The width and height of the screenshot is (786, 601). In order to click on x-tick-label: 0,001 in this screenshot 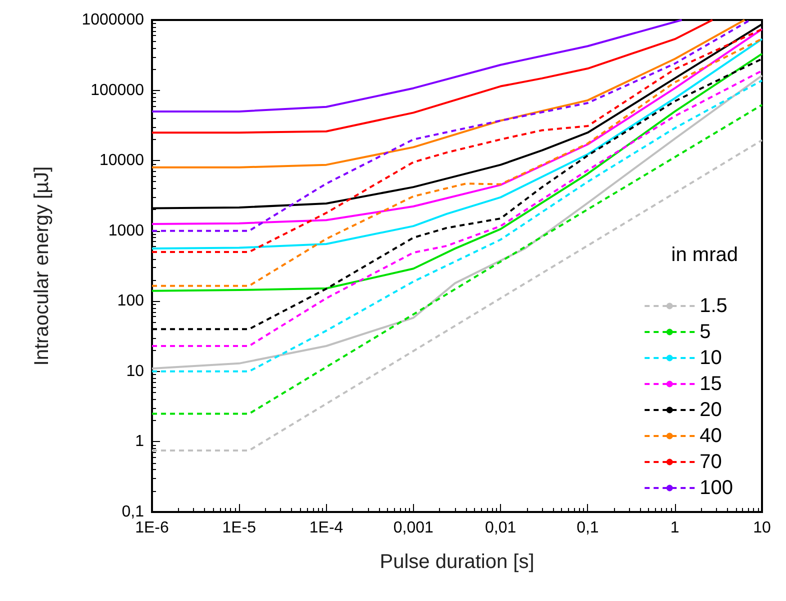, I will do `click(413, 528)`.